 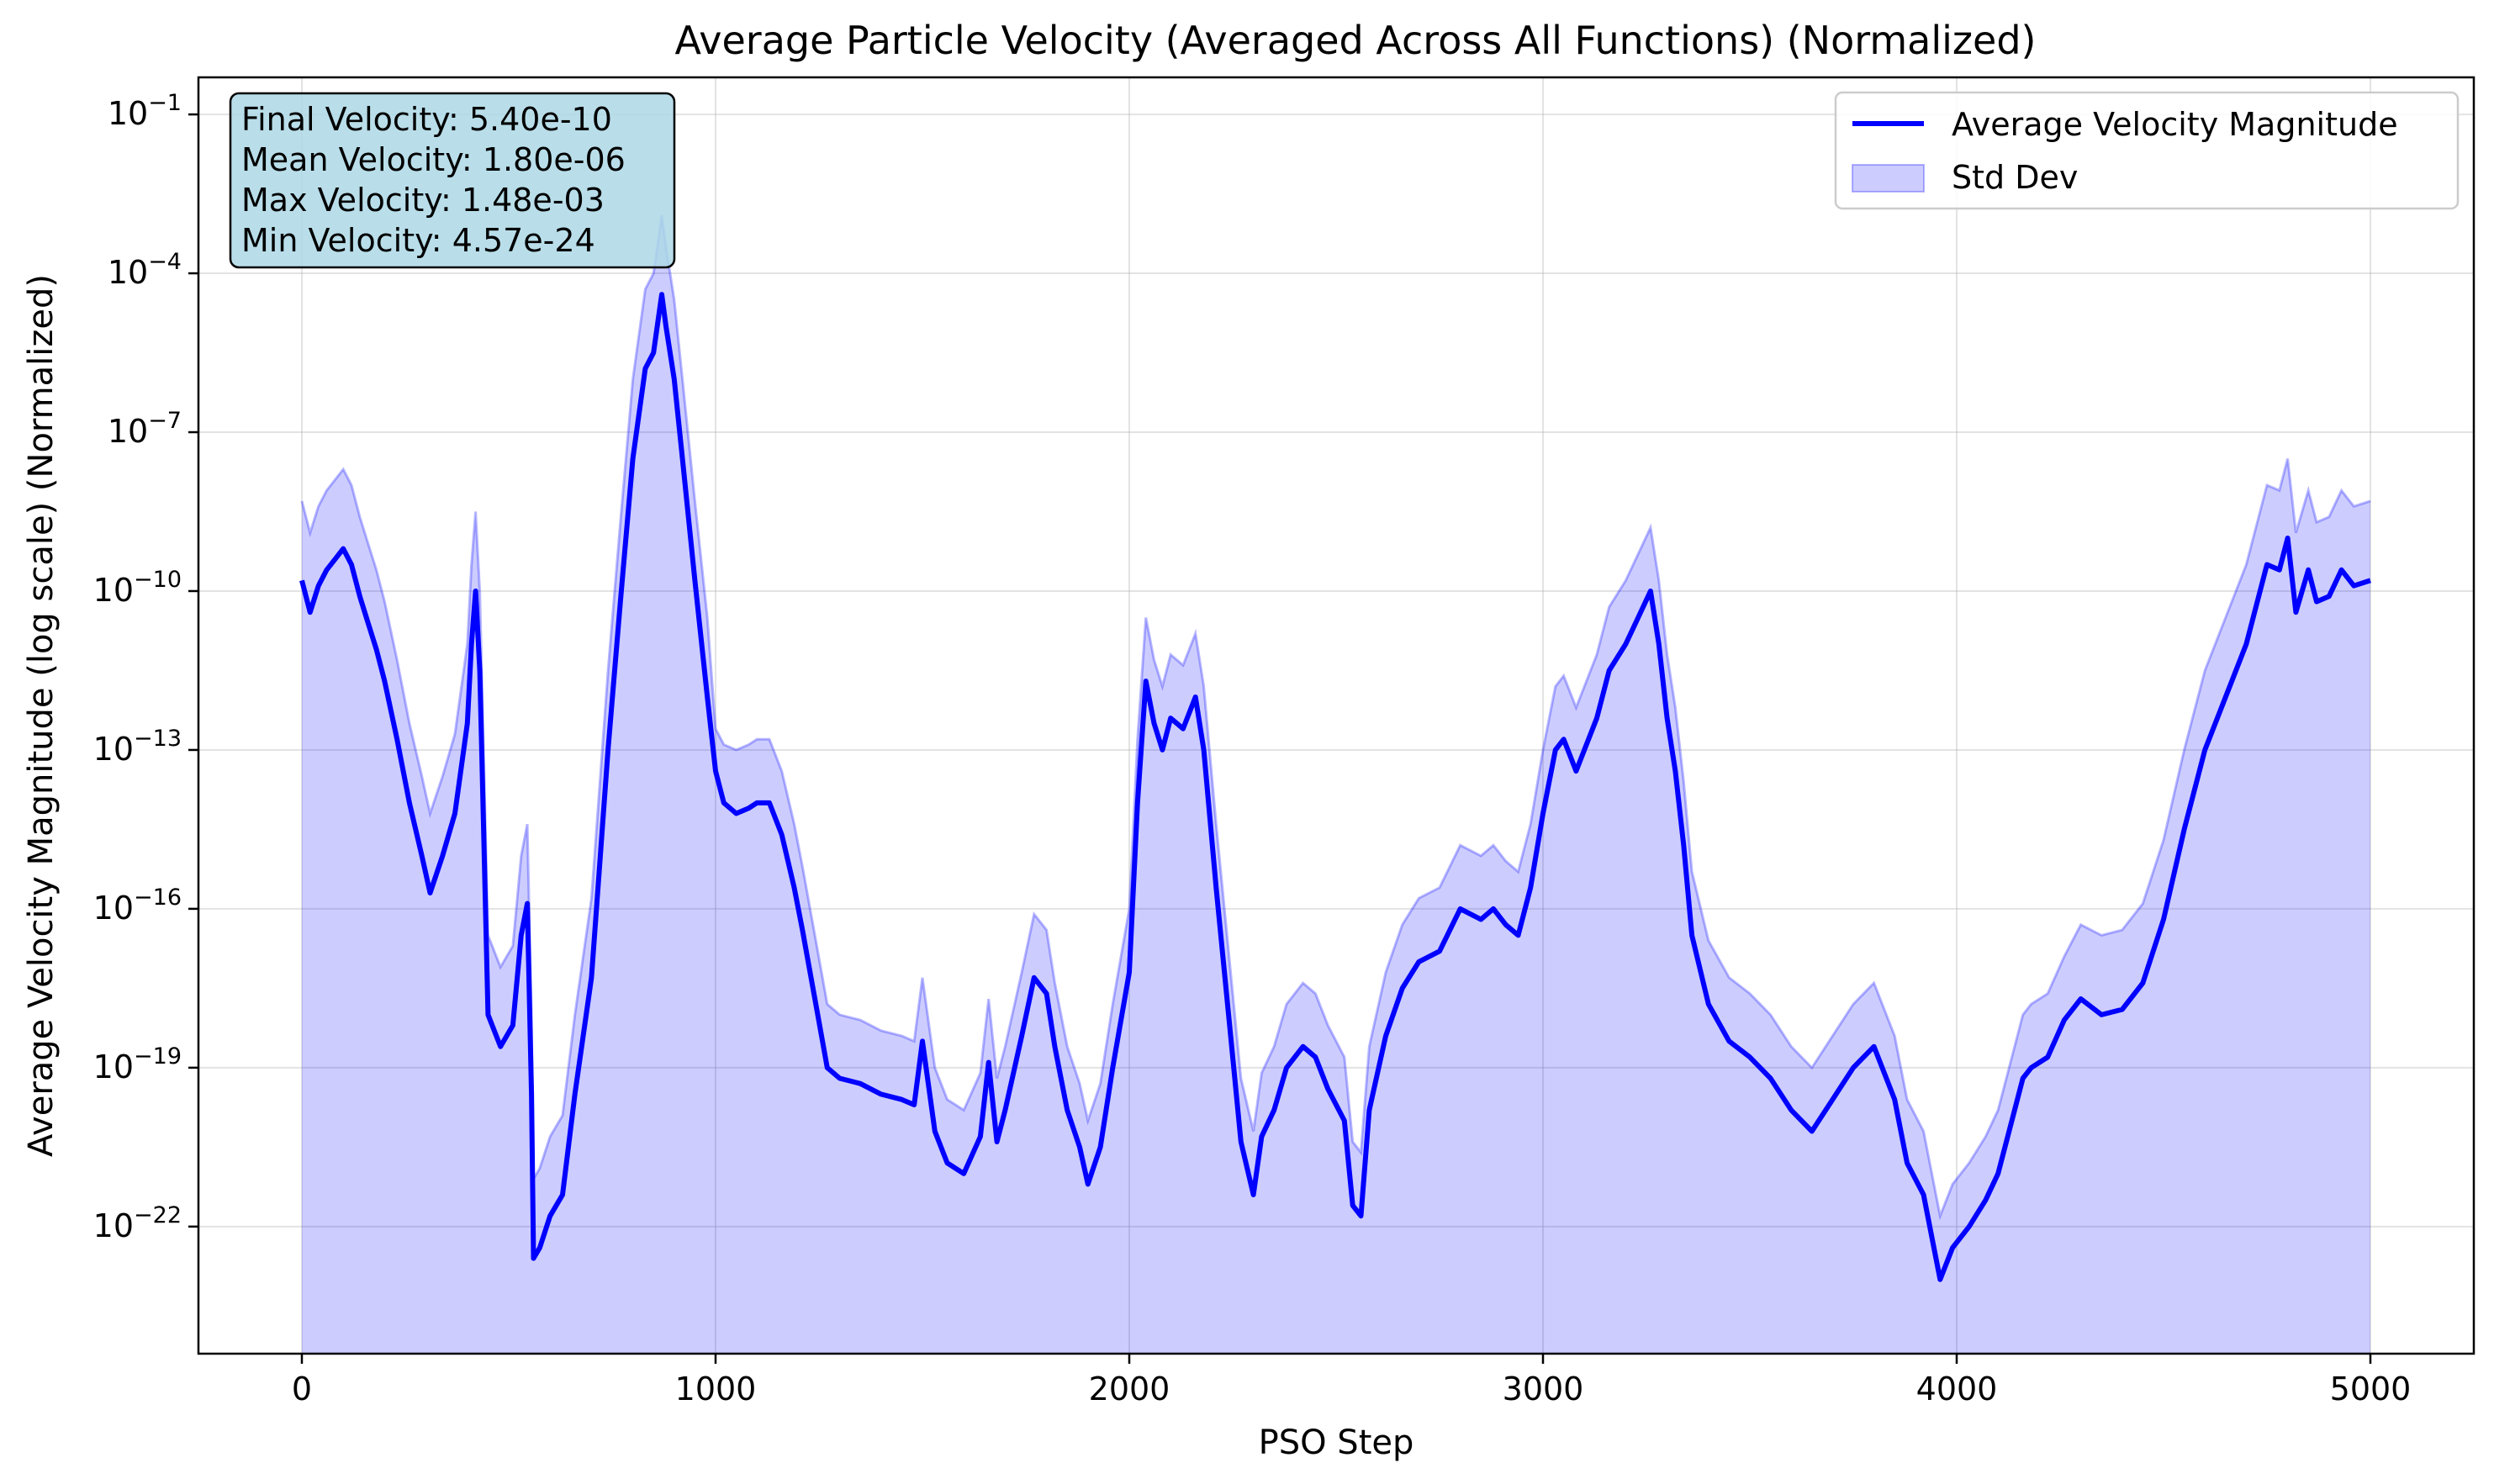 I want to click on y-tick-label: 10⁻¹³, so click(x=137, y=747).